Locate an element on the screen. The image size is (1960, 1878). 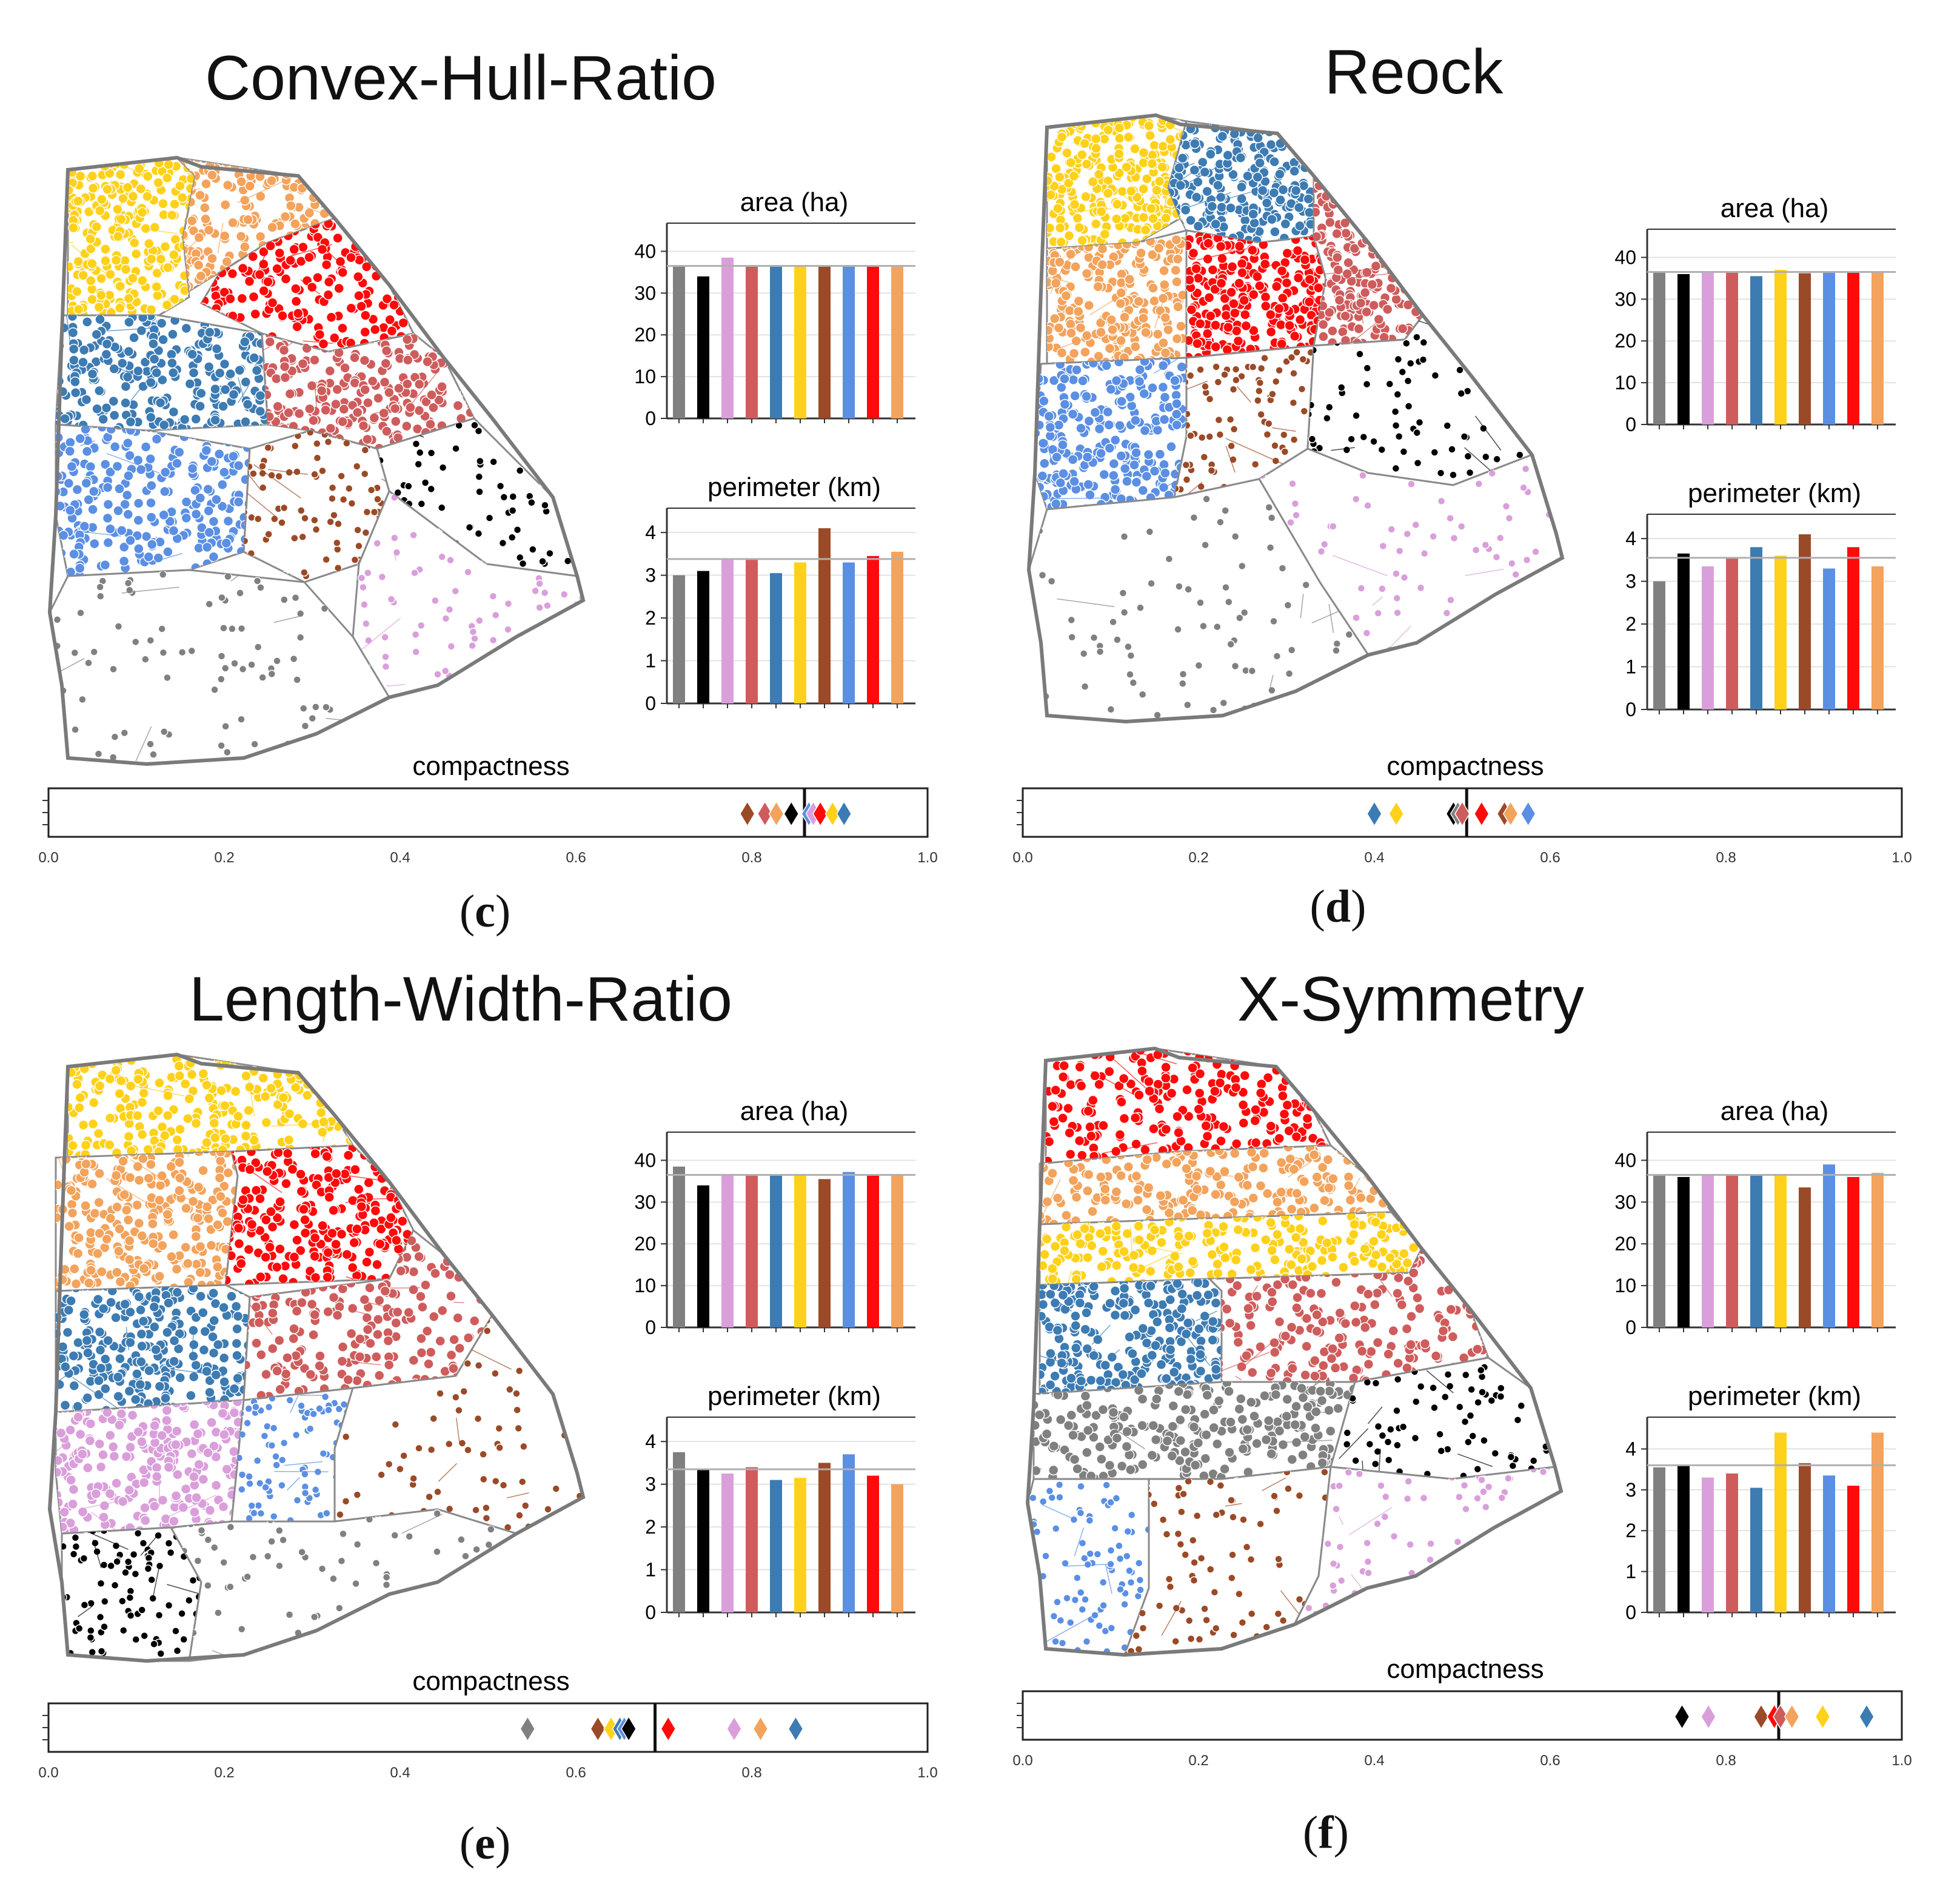
x-tick-label: 0.6 is located at coordinates (576, 858).